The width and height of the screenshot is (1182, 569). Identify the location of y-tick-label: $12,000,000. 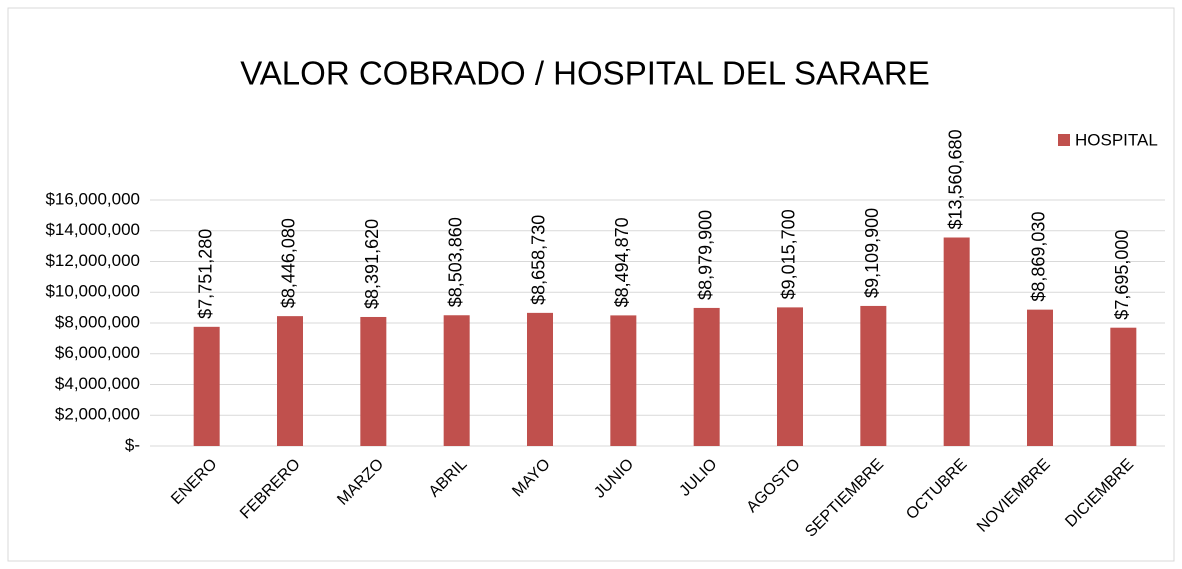
(92, 260).